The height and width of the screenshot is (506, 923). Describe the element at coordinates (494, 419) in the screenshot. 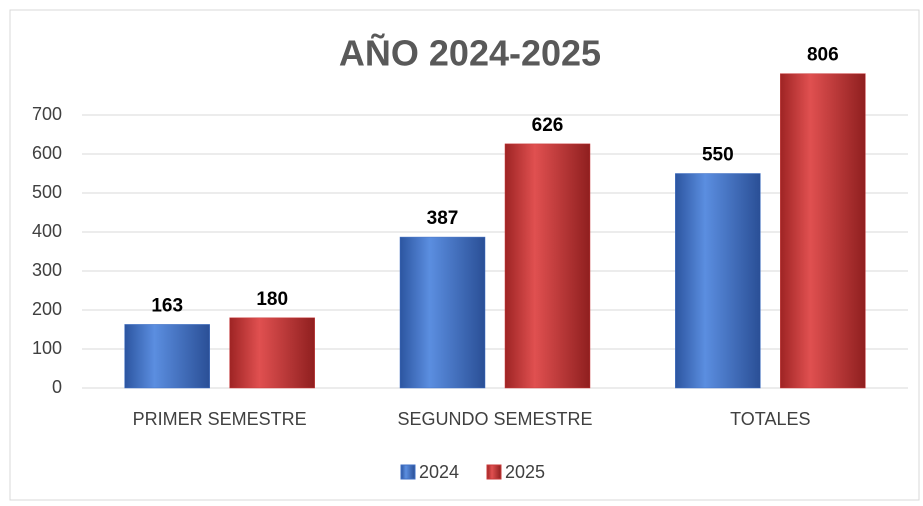

I see `x-tick-label: SEGUNDO SEMESTRE` at that location.